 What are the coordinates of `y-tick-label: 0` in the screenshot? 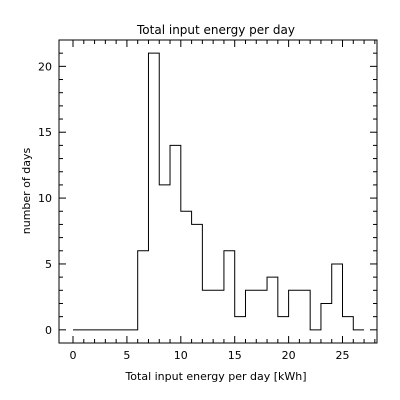 It's located at (48, 330).